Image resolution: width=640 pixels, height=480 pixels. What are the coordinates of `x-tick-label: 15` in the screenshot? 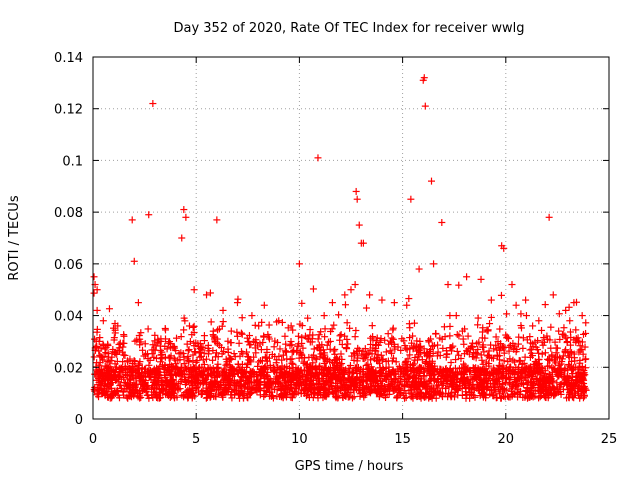 It's located at (402, 439).